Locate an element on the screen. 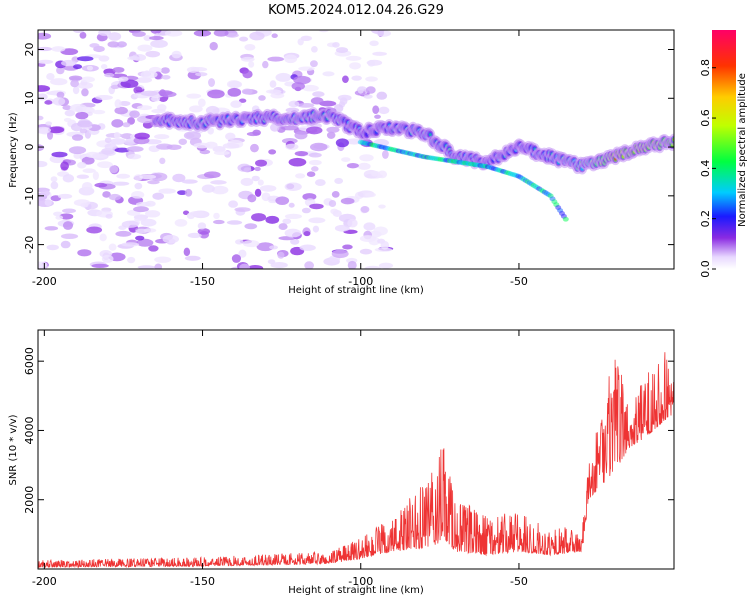  y-tick-label: 20 is located at coordinates (29, 50).